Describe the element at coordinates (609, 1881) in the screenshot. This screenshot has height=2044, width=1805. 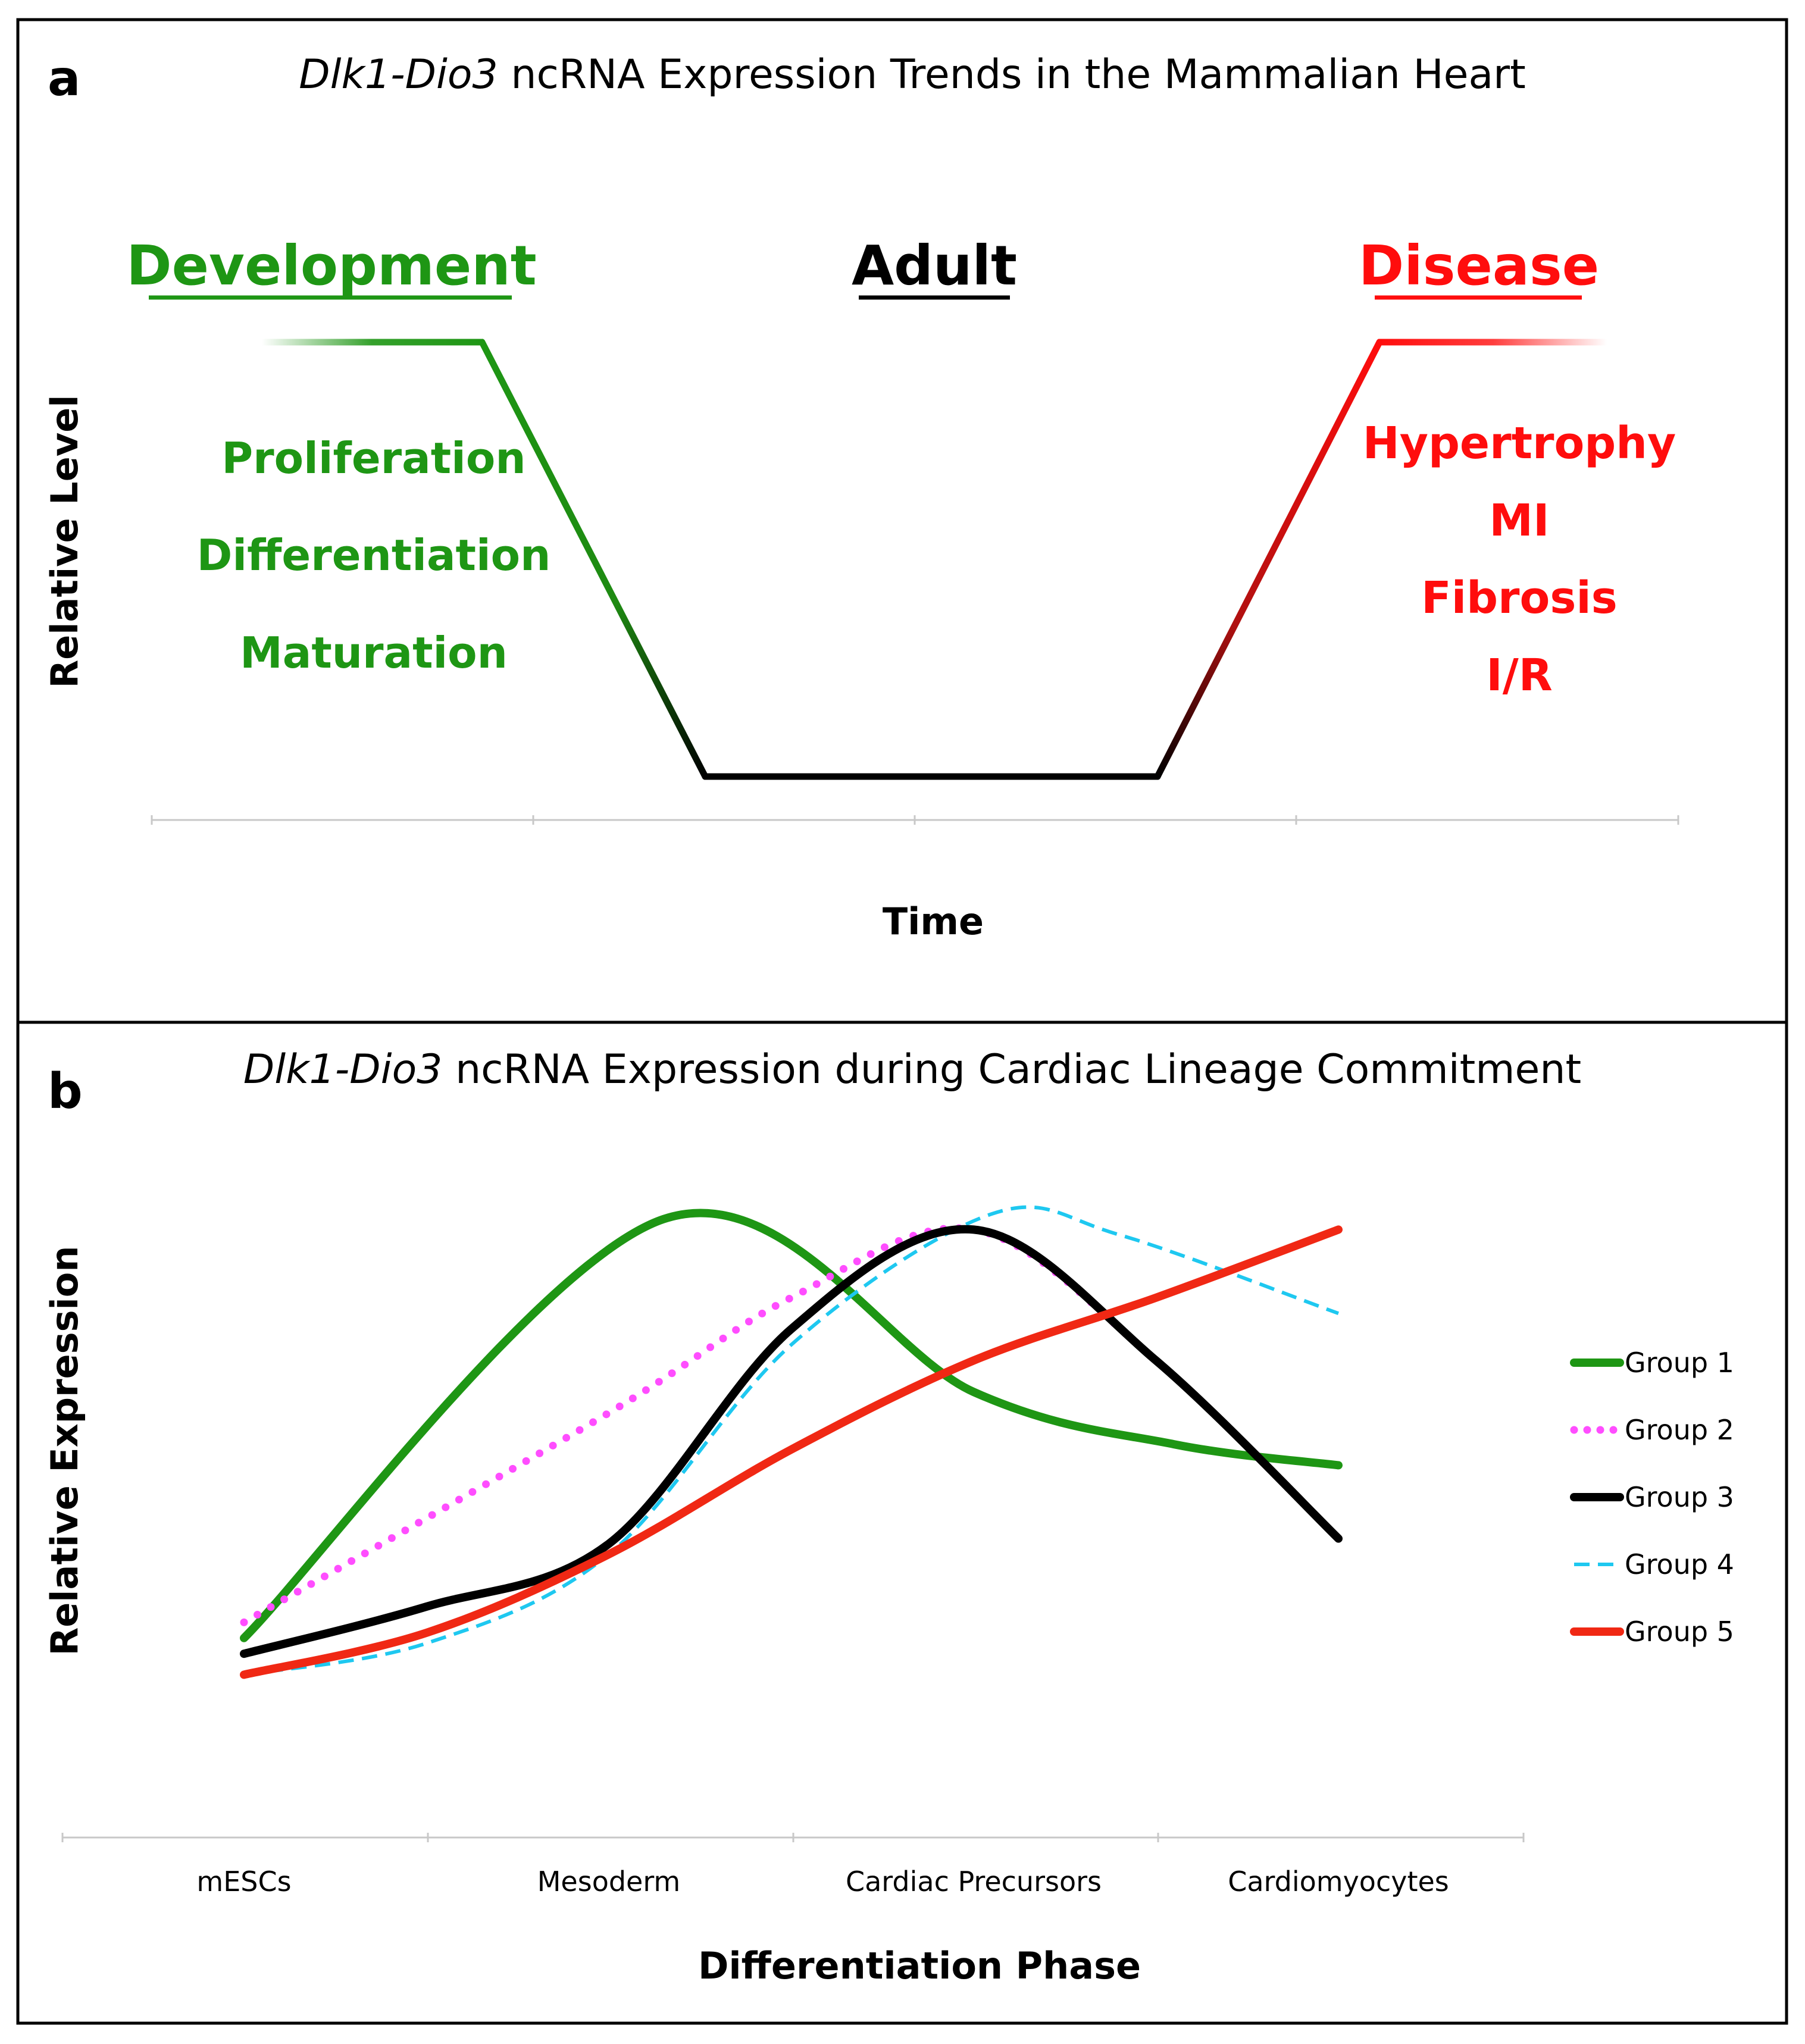
I see `x-tick-label-mesoderm: Mesoderm` at that location.